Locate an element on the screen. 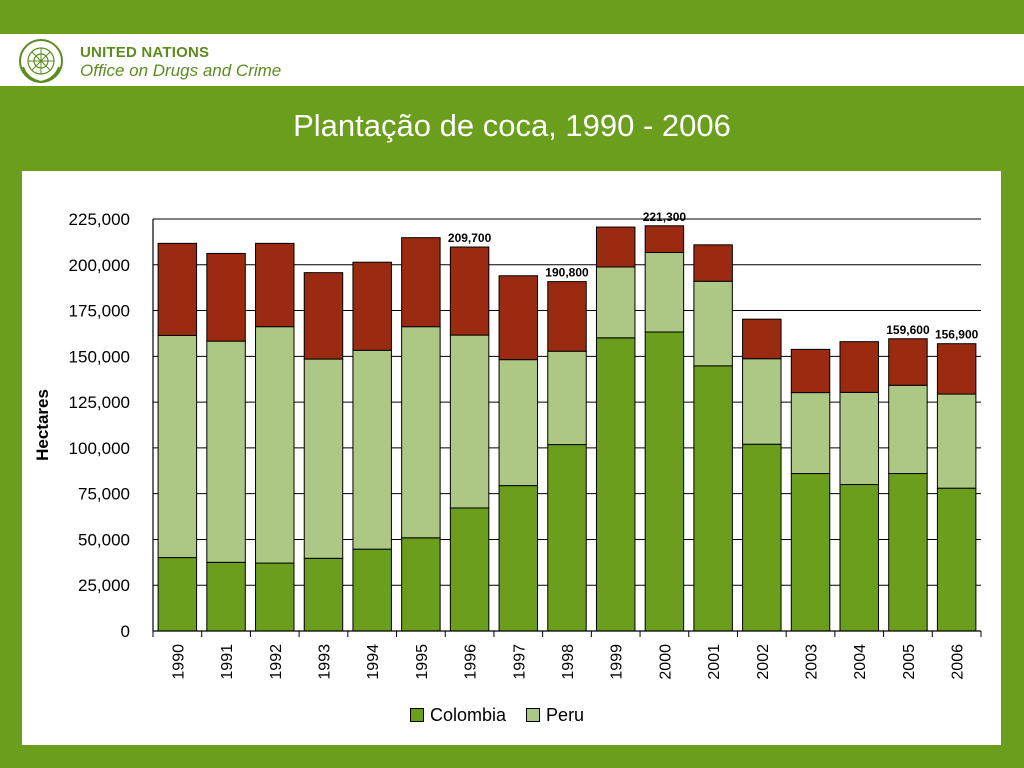 This screenshot has width=1024, height=768. x-tick-label: 1997 is located at coordinates (519, 662).